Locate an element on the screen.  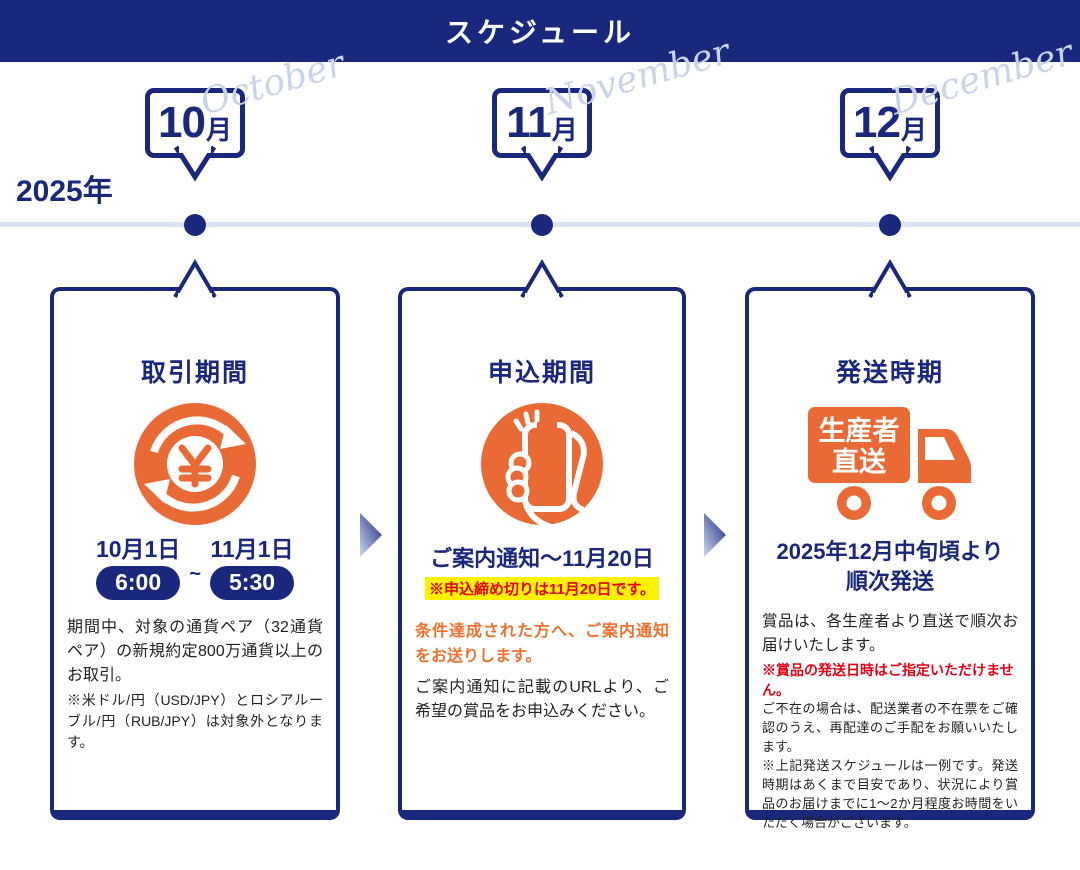
header-bar: スケジュール is located at coordinates (540, 31).